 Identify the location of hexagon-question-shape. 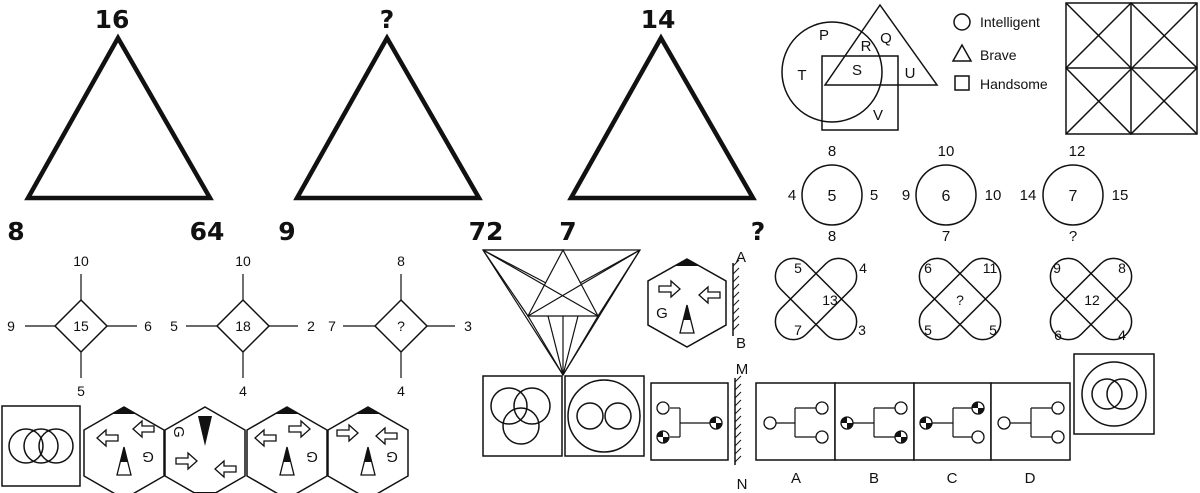
(687, 303).